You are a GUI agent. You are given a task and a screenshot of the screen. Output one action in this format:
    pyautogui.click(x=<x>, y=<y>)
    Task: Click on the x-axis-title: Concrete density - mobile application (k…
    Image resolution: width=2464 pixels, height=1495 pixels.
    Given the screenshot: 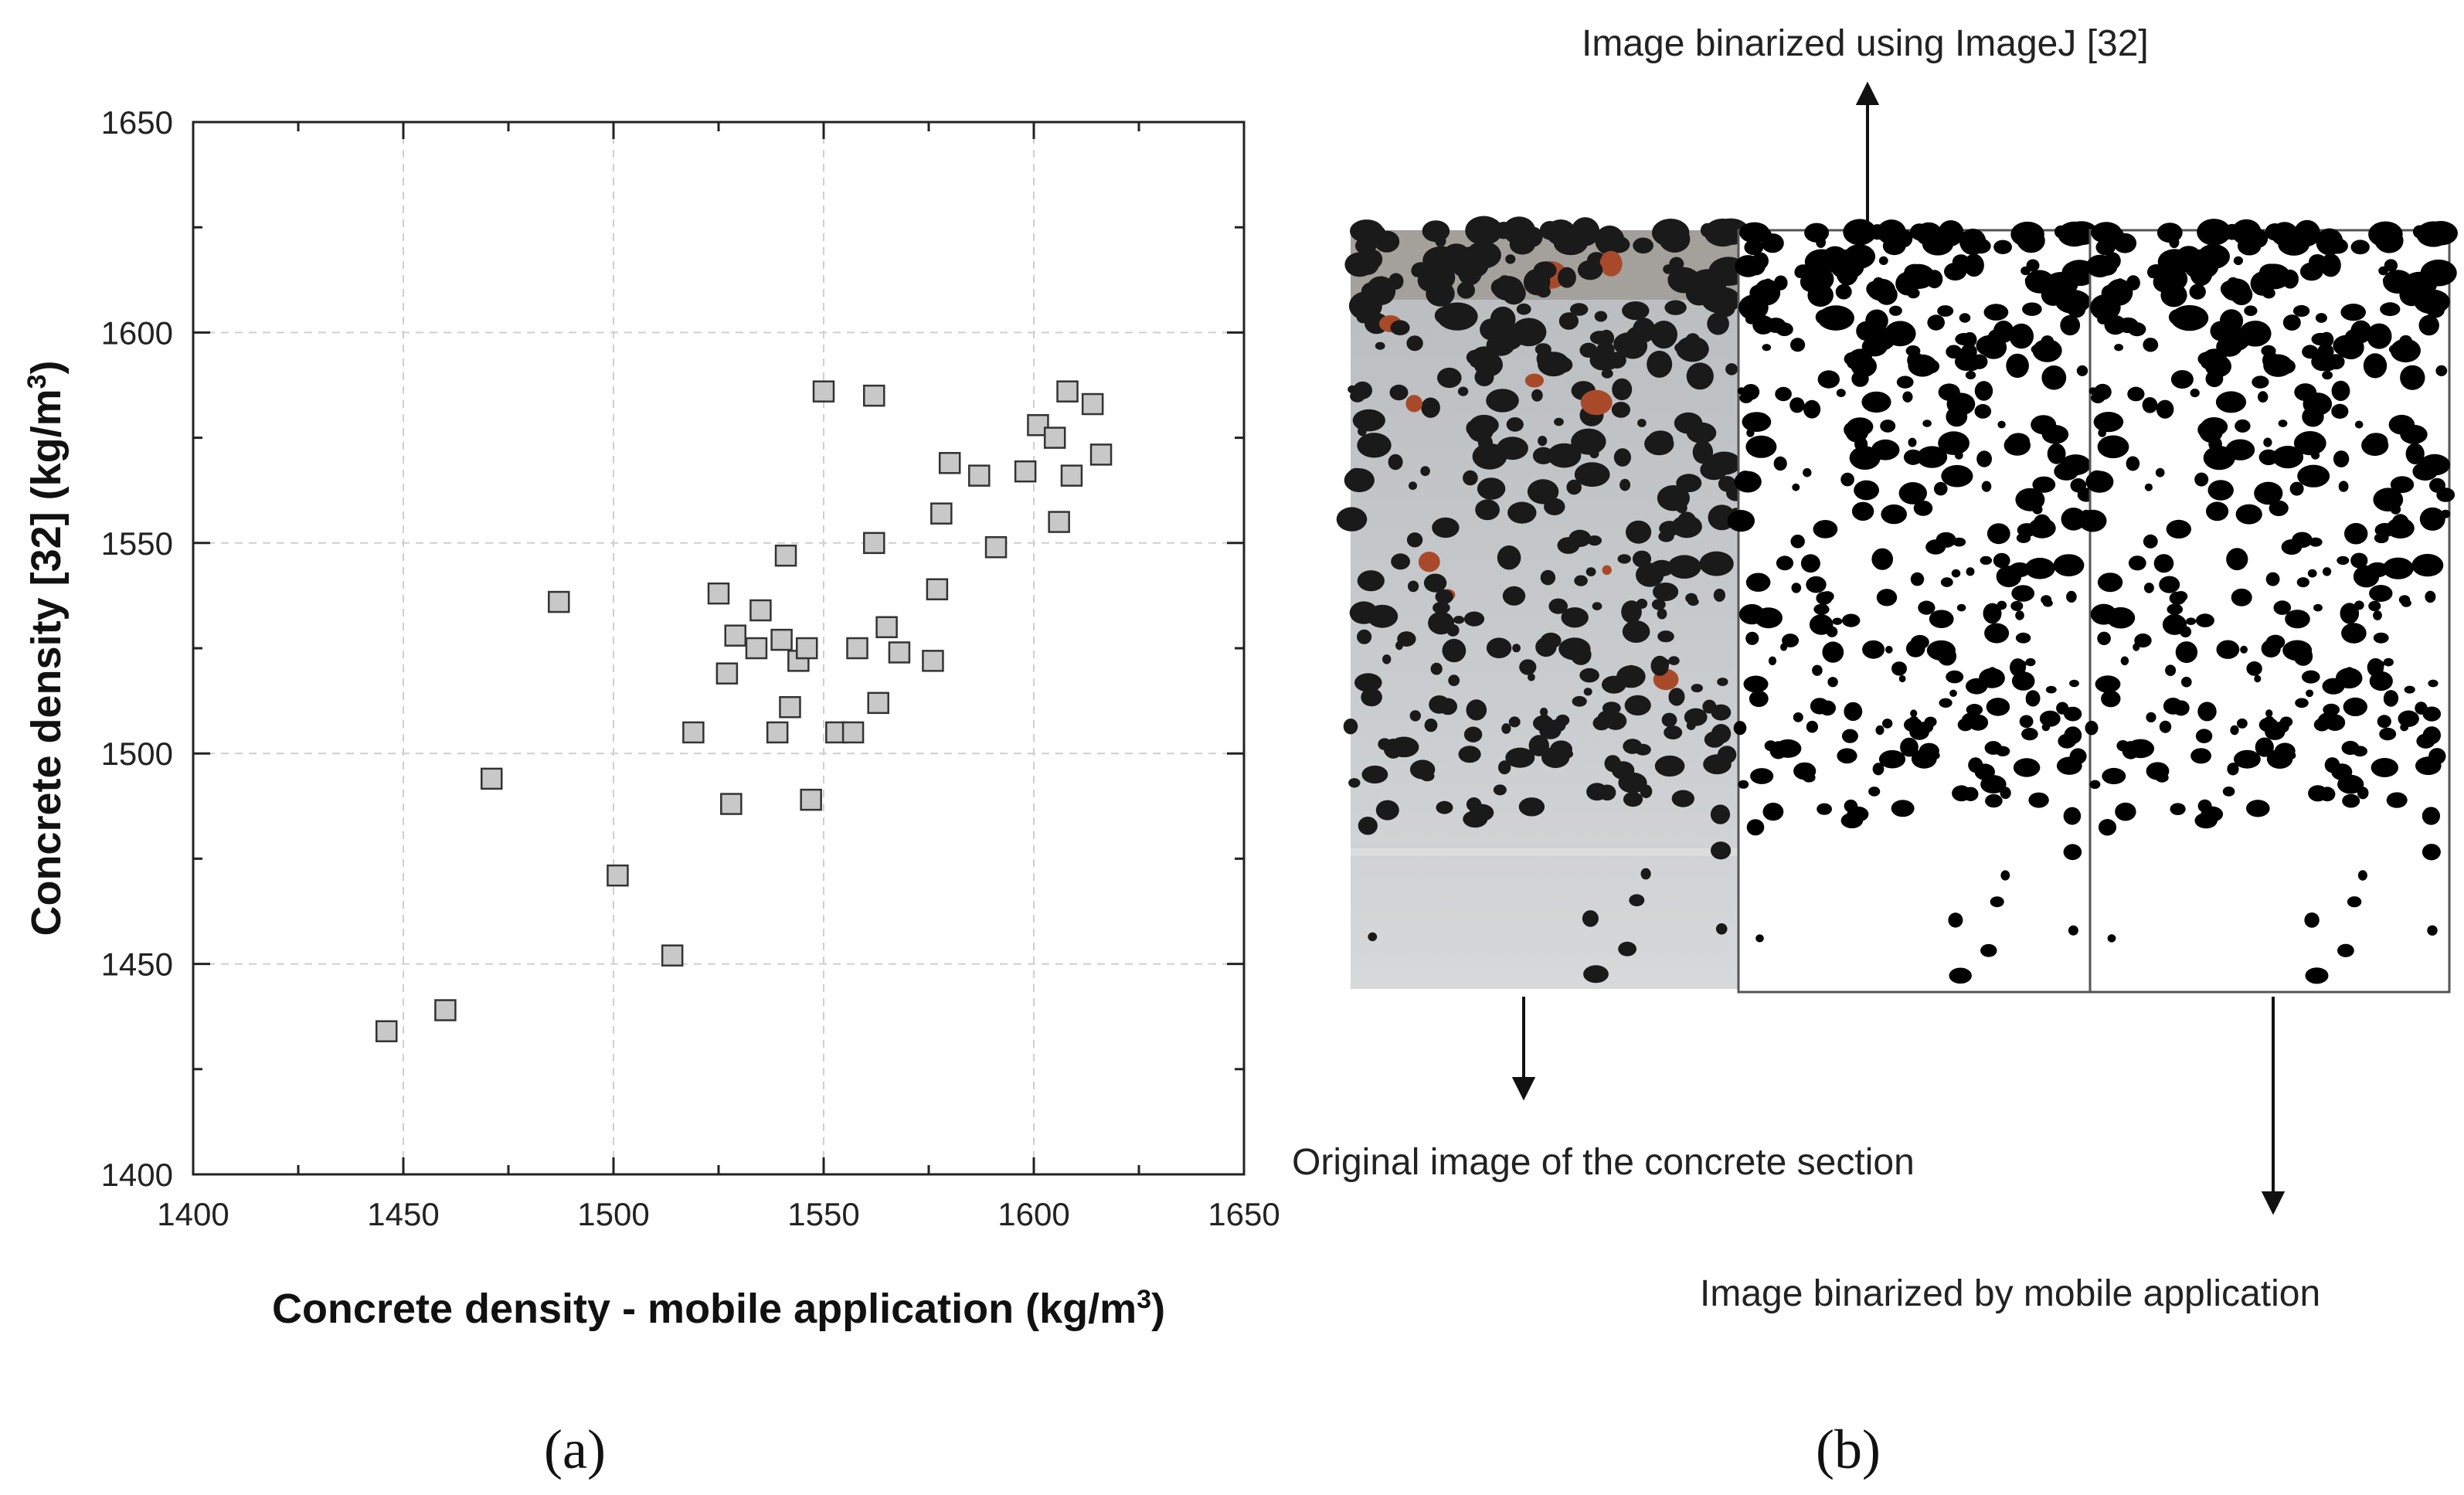 What is the action you would take?
    pyautogui.click(x=718, y=1308)
    